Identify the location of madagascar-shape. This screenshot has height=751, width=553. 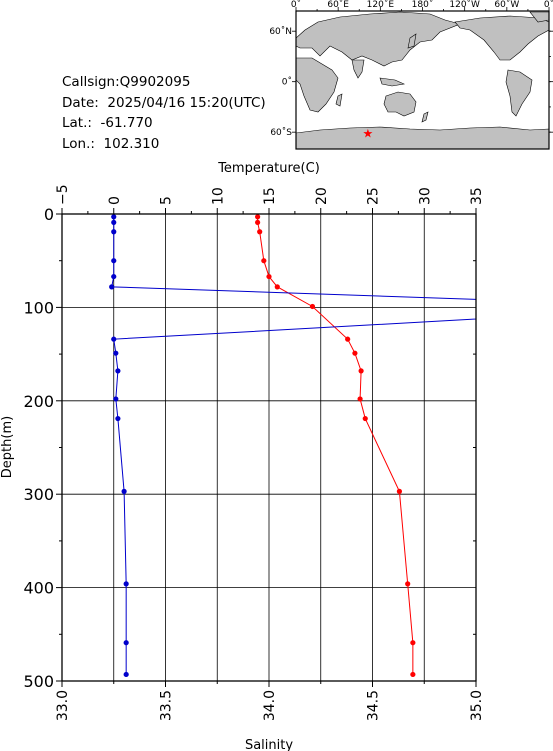
(339, 100).